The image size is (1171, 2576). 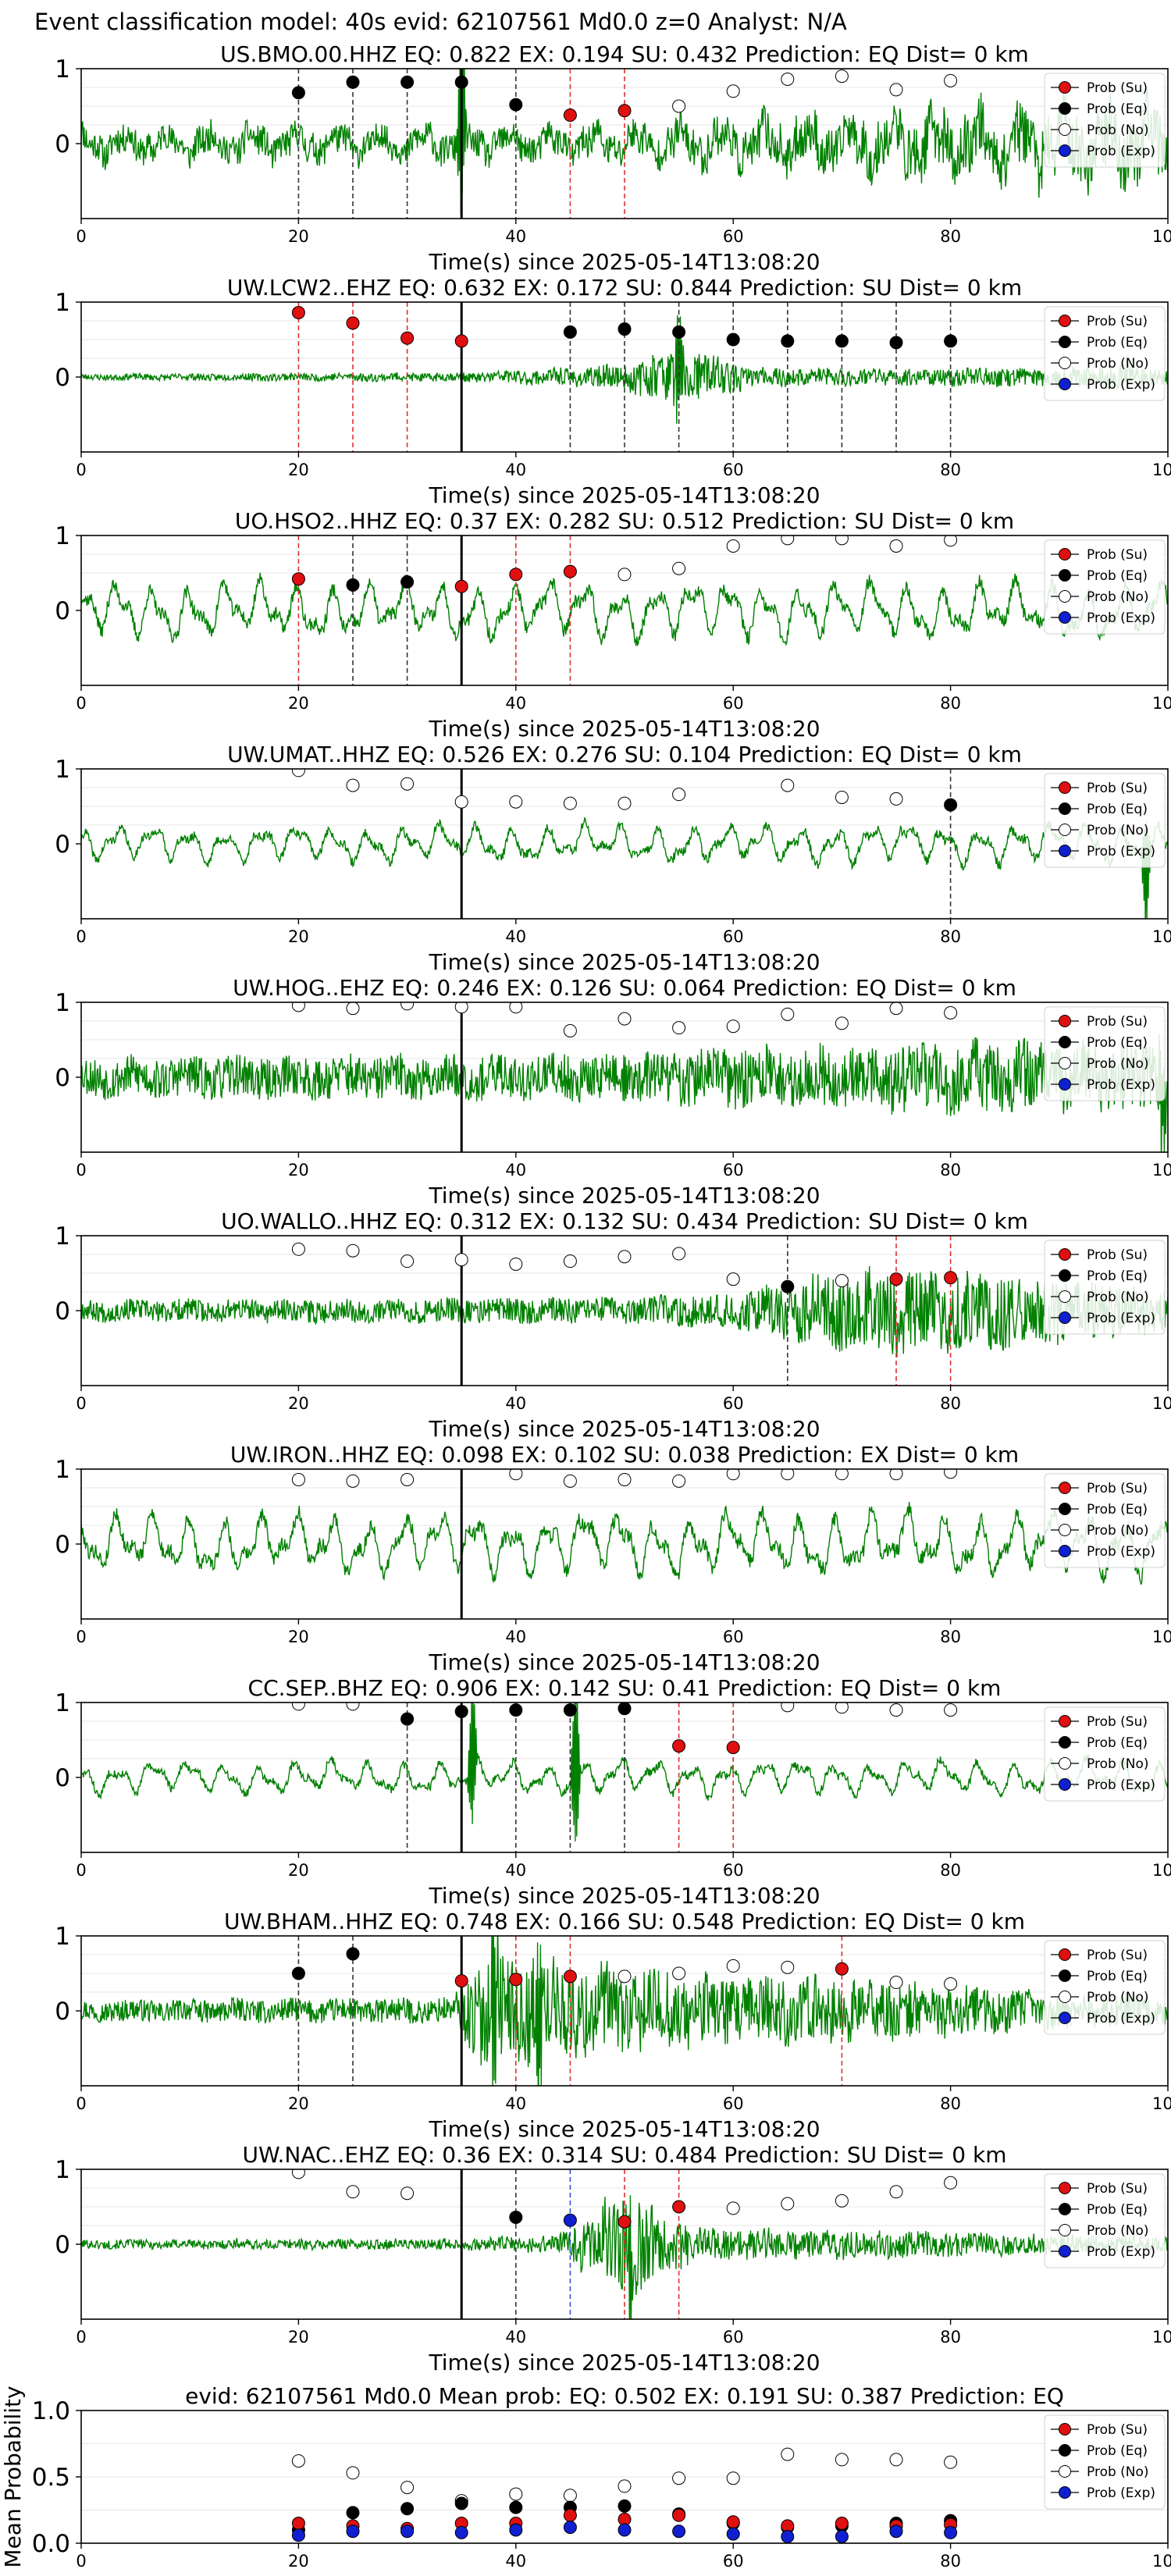 I want to click on legend-marker-exp, so click(x=1065, y=617).